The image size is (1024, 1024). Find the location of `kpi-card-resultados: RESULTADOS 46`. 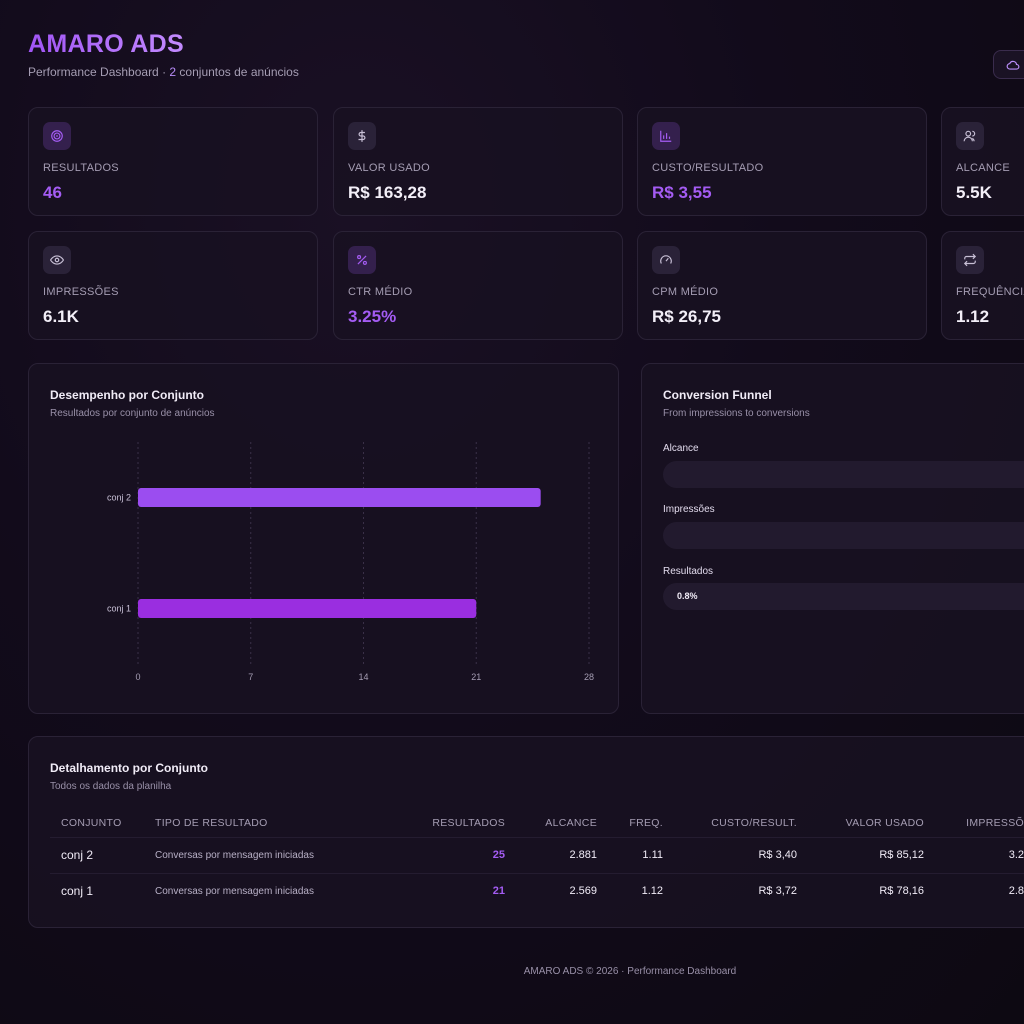

kpi-card-resultados: RESULTADOS 46 is located at coordinates (173, 161).